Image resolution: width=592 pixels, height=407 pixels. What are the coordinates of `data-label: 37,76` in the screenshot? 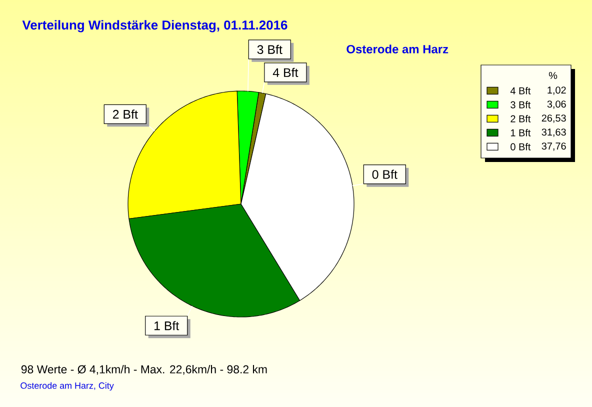 It's located at (554, 146).